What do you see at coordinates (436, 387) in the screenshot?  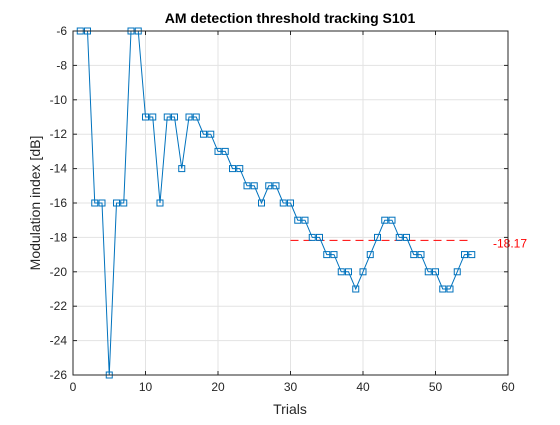 I see `x-tick-label: 50` at bounding box center [436, 387].